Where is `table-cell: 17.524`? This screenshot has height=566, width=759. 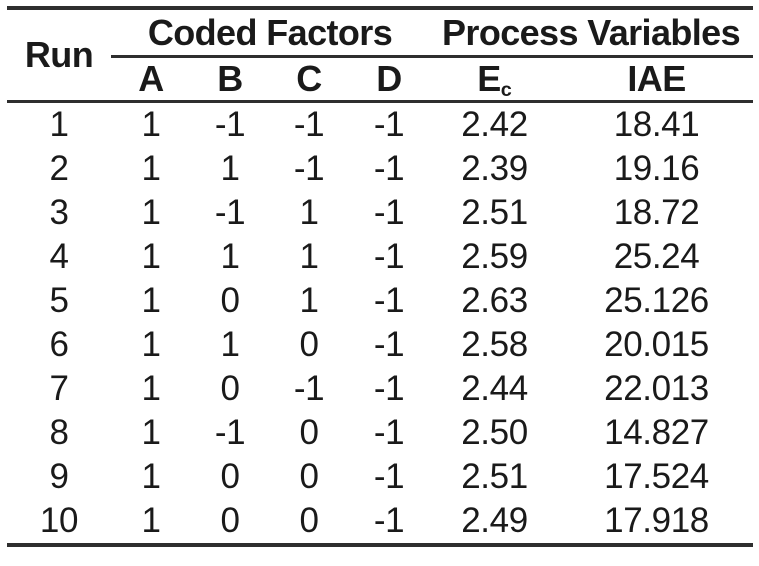
table-cell: 17.524 is located at coordinates (656, 476).